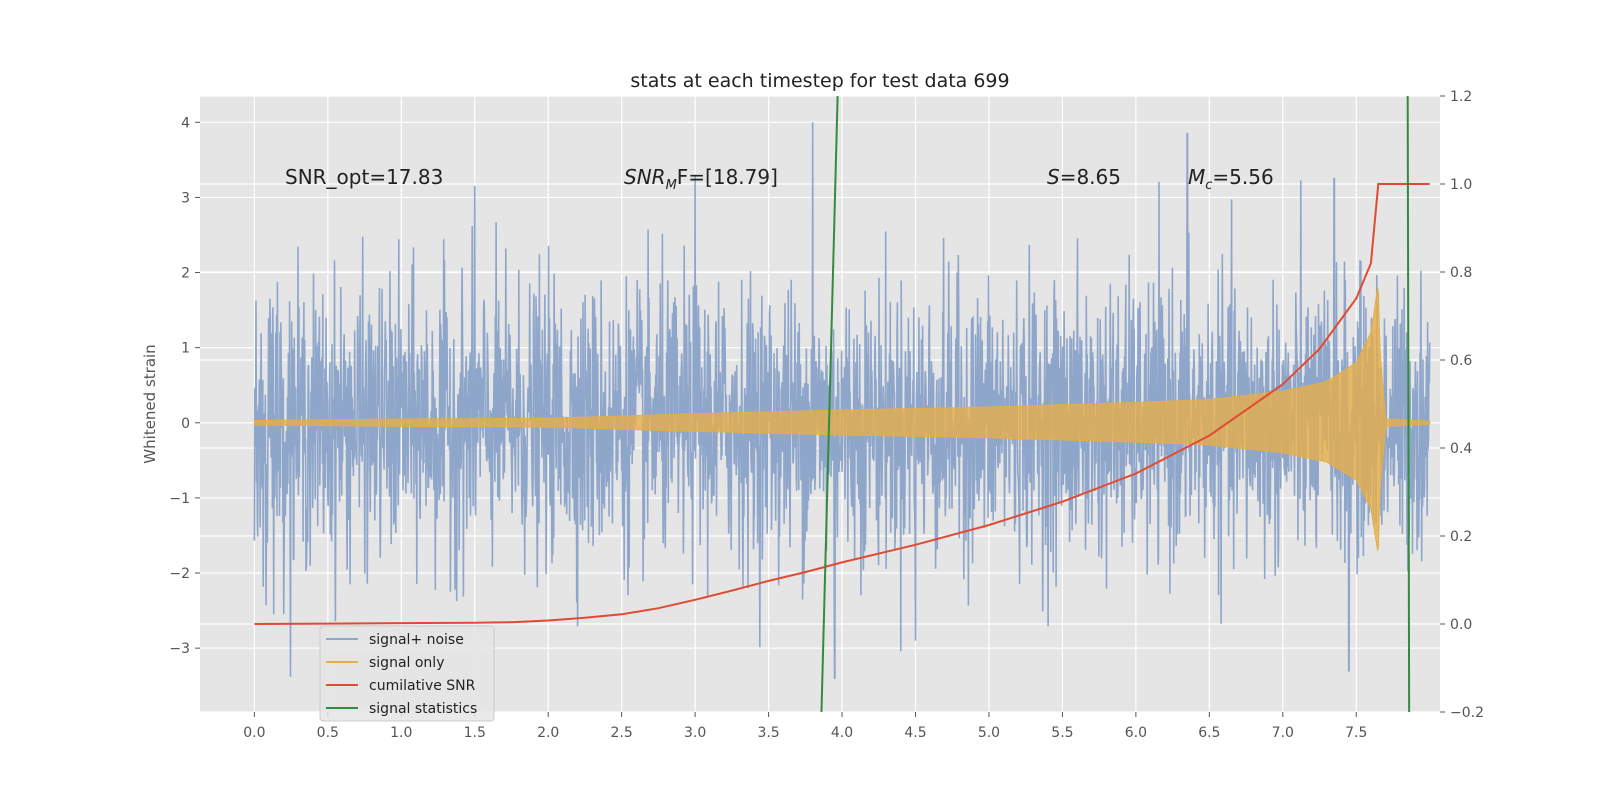 The width and height of the screenshot is (1600, 800). I want to click on annotation-s-label: S, so click(1053, 177).